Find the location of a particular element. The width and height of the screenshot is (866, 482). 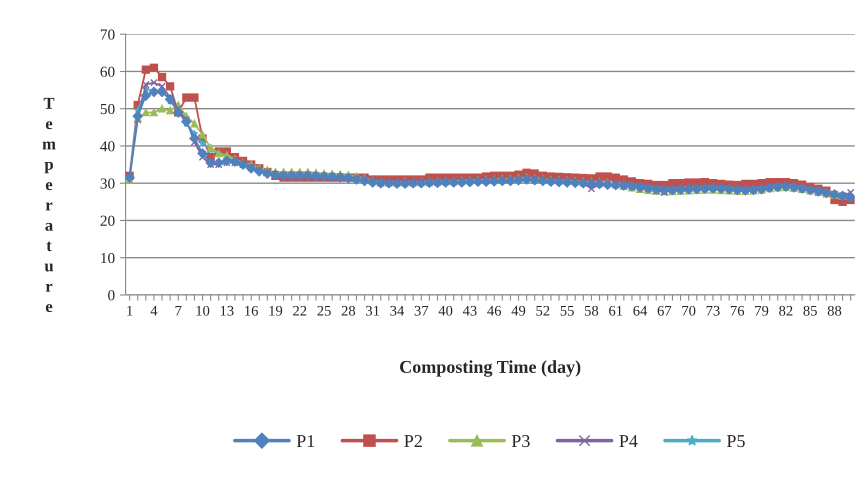

x-tick-label: 82 is located at coordinates (785, 311).